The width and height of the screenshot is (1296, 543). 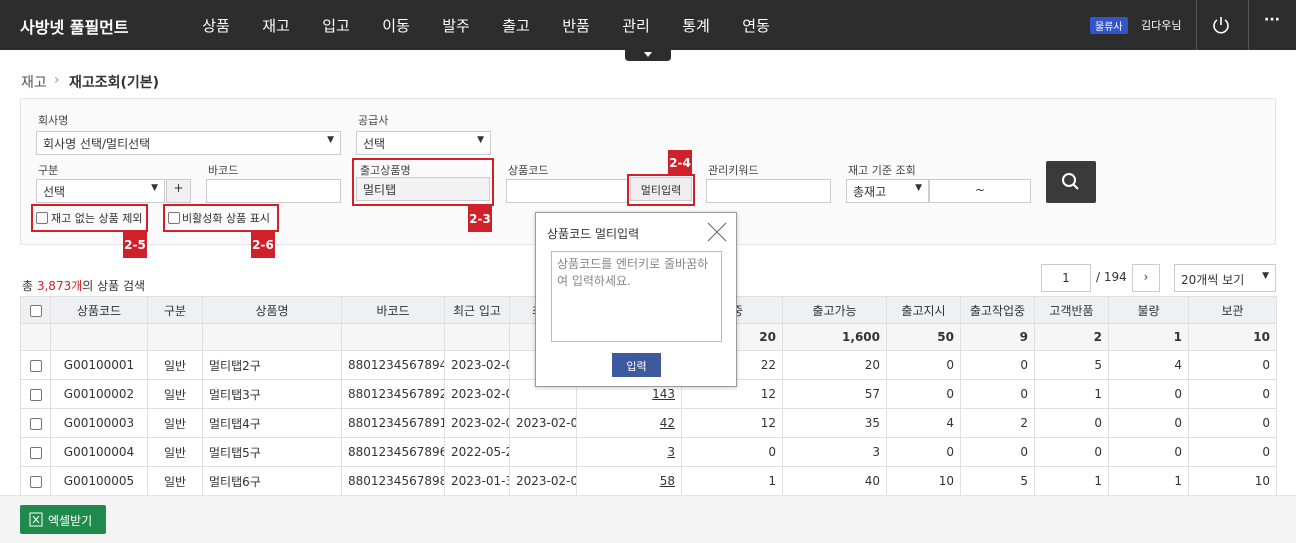 I want to click on header-cell: 고객반품, so click(x=1071, y=310).